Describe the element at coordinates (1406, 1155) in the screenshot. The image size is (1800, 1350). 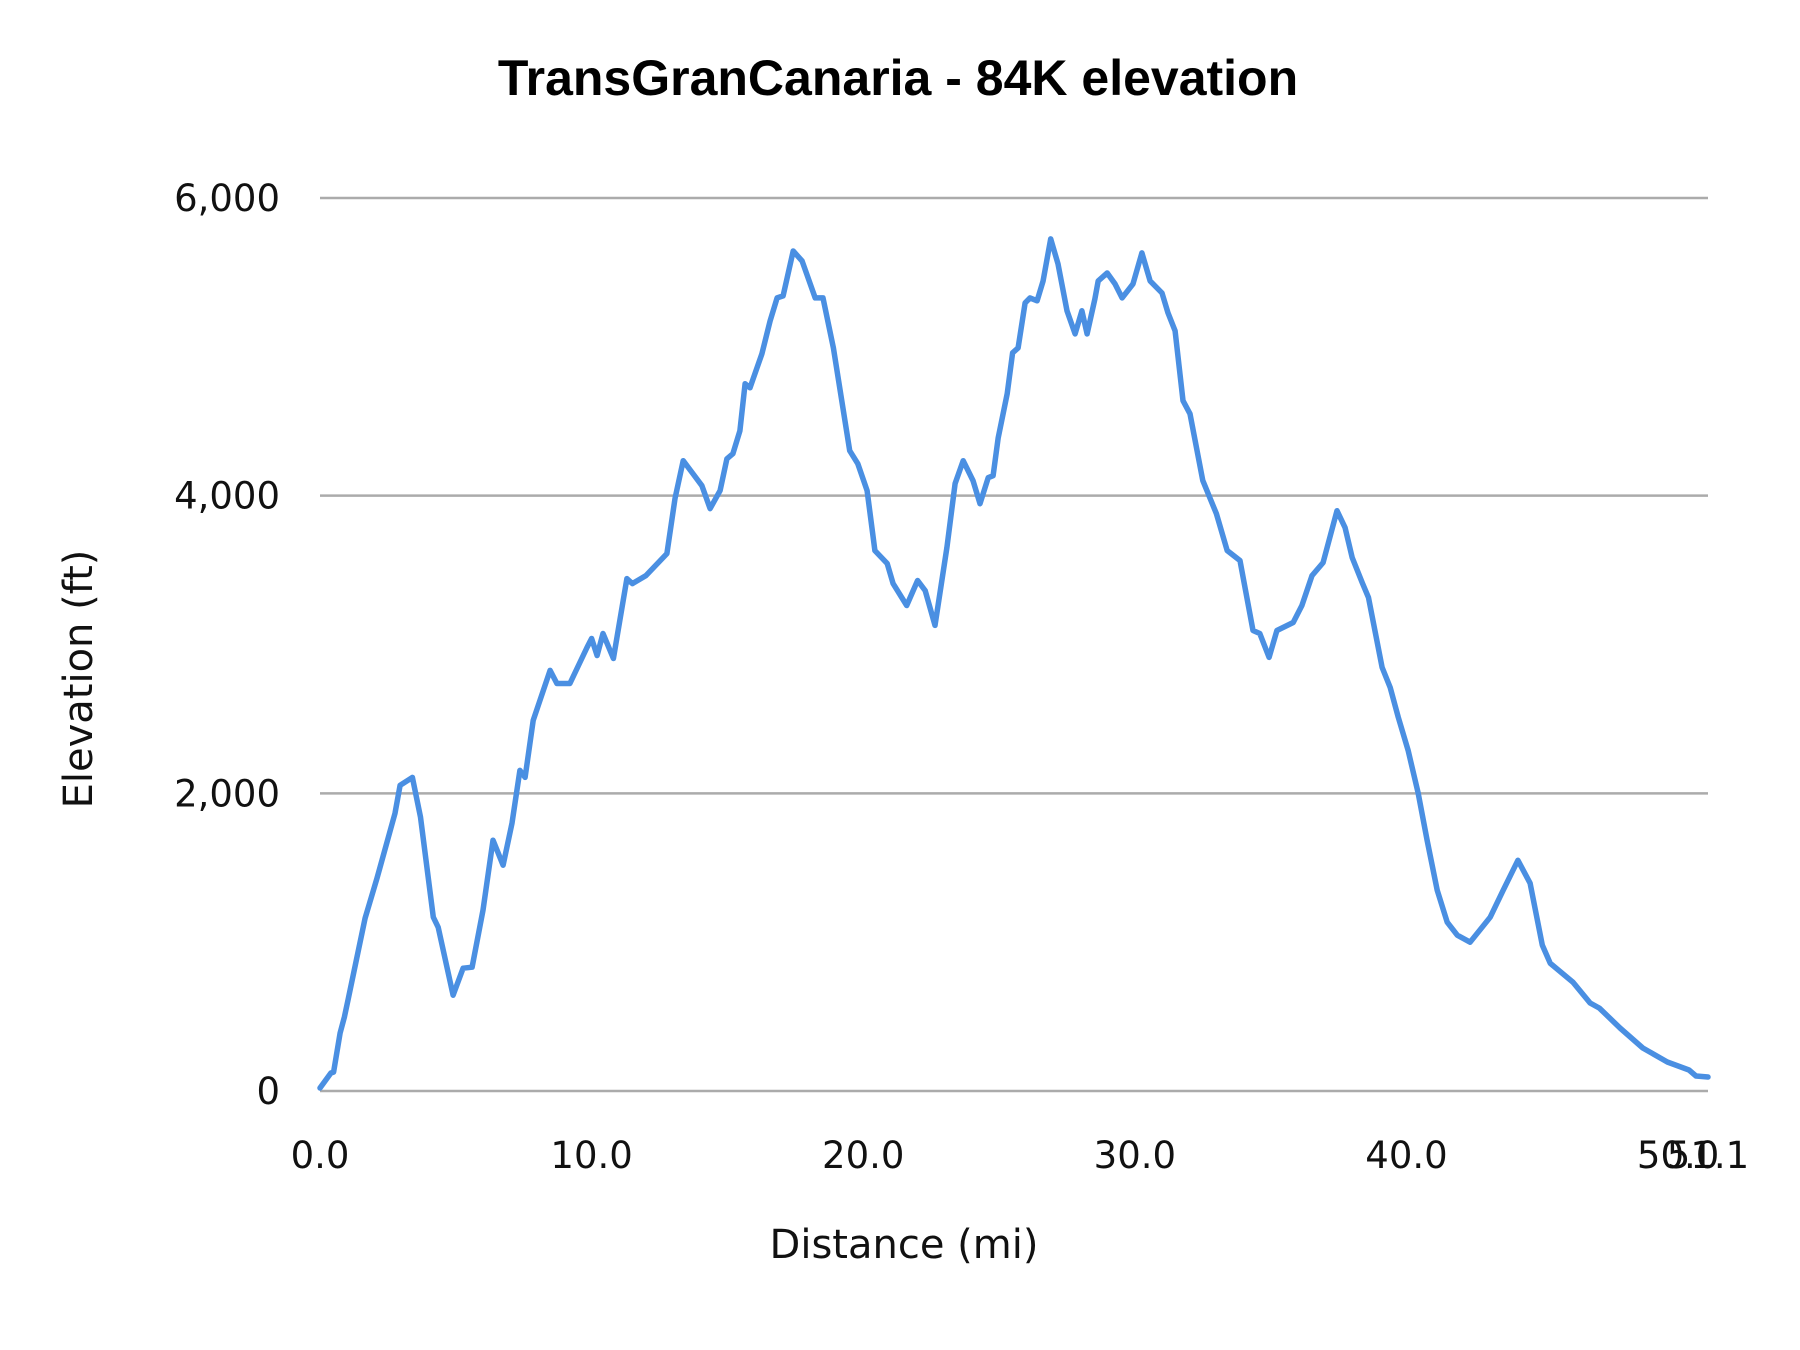
I see `x-tick-label: 40.0` at that location.